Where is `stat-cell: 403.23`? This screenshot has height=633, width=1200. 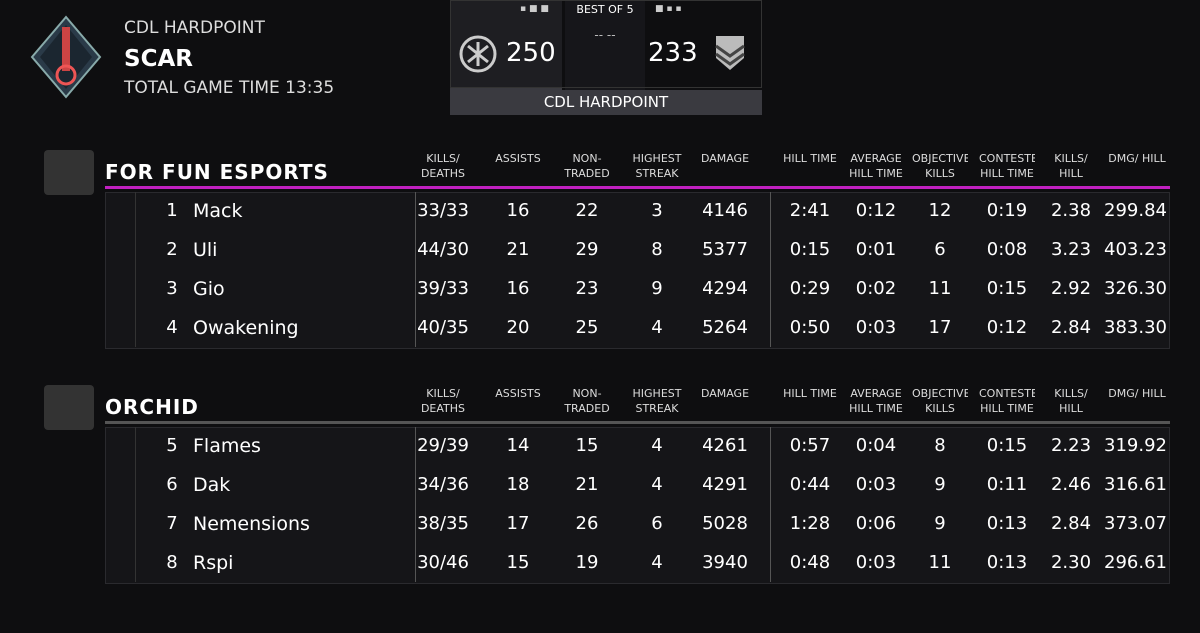
stat-cell: 403.23 is located at coordinates (1135, 249).